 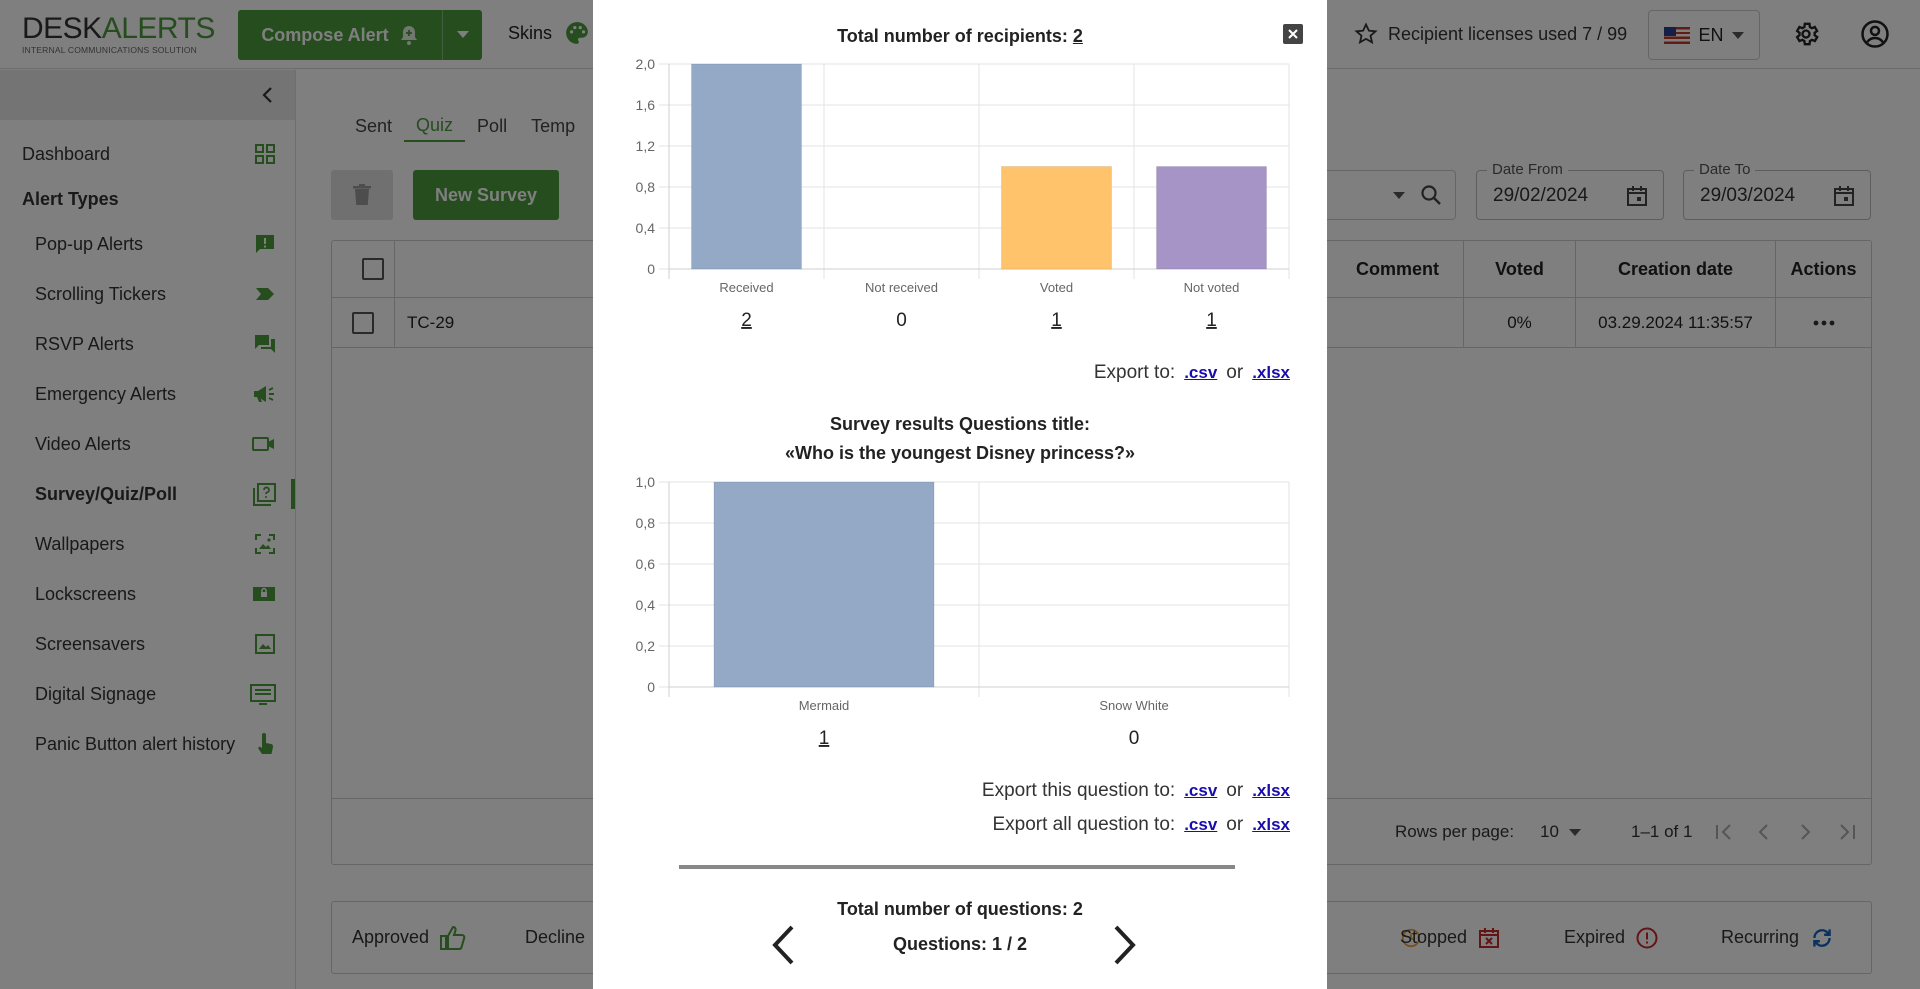 What do you see at coordinates (1201, 790) in the screenshot?
I see `export-question-csv-link: .csv` at bounding box center [1201, 790].